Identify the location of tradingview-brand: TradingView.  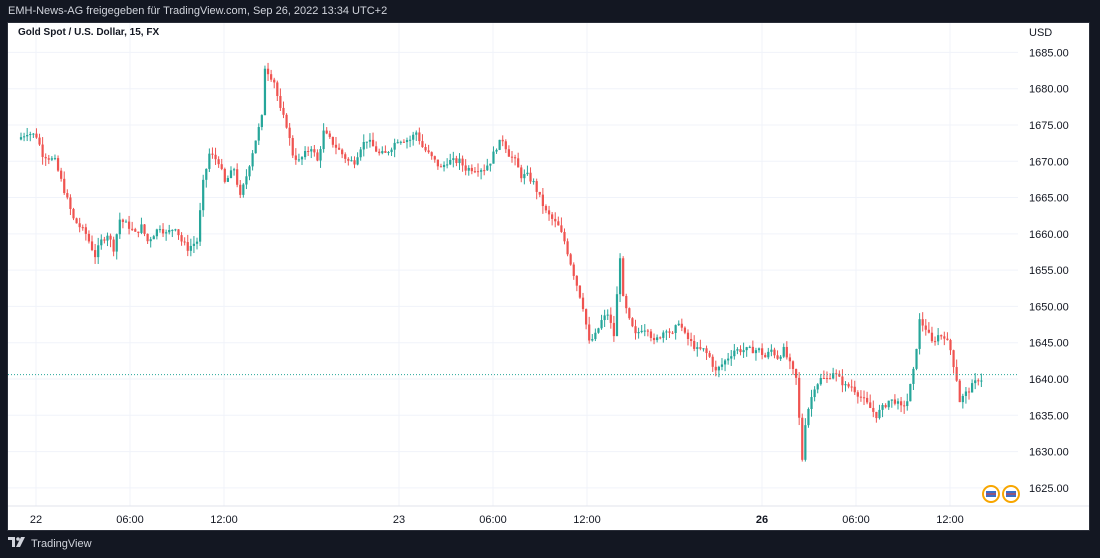
(61, 544).